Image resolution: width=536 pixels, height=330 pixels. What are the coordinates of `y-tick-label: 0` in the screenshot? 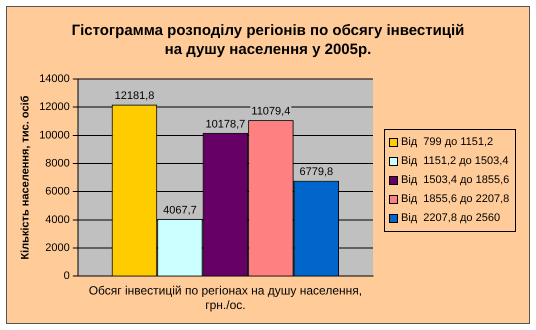 It's located at (67, 276).